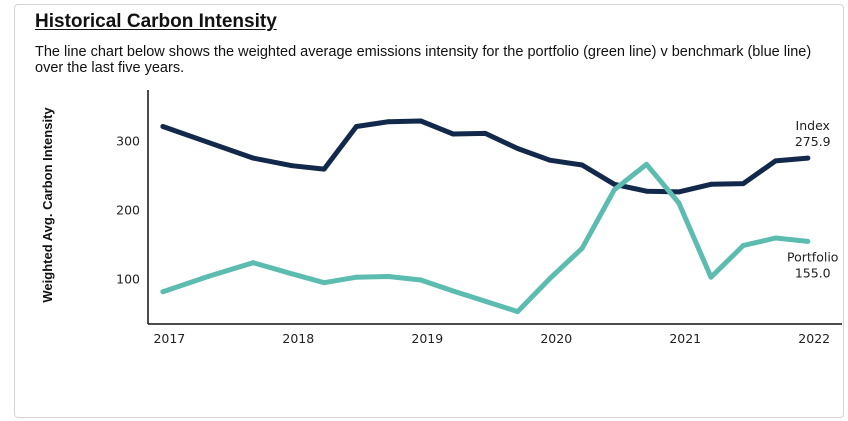  I want to click on series-value-label: 275.9, so click(813, 141).